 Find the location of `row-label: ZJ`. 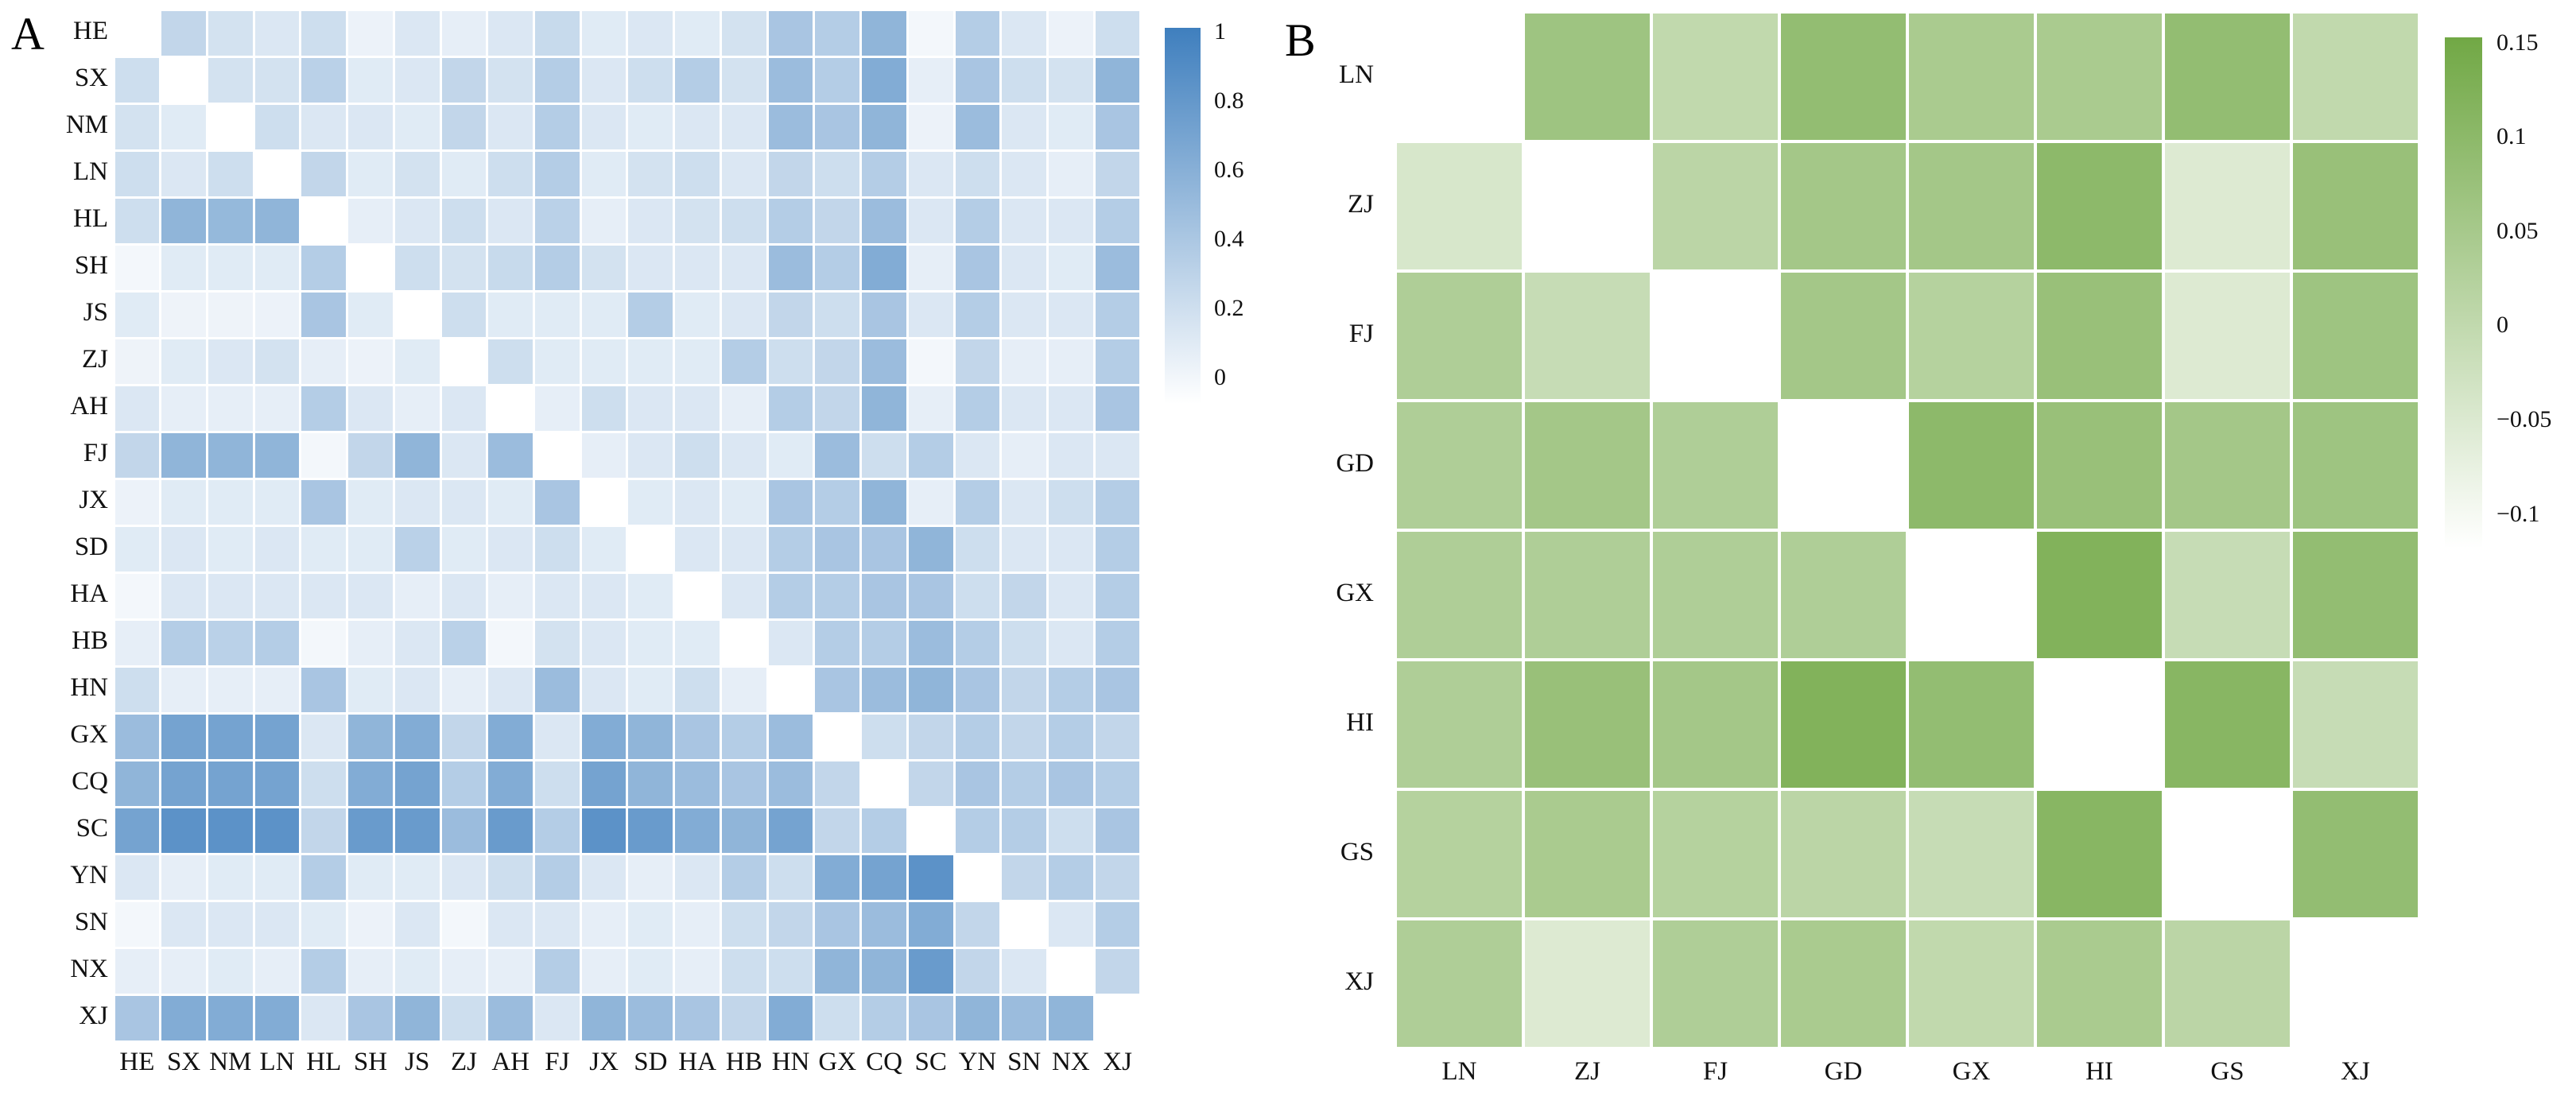

row-label: ZJ is located at coordinates (1361, 204).